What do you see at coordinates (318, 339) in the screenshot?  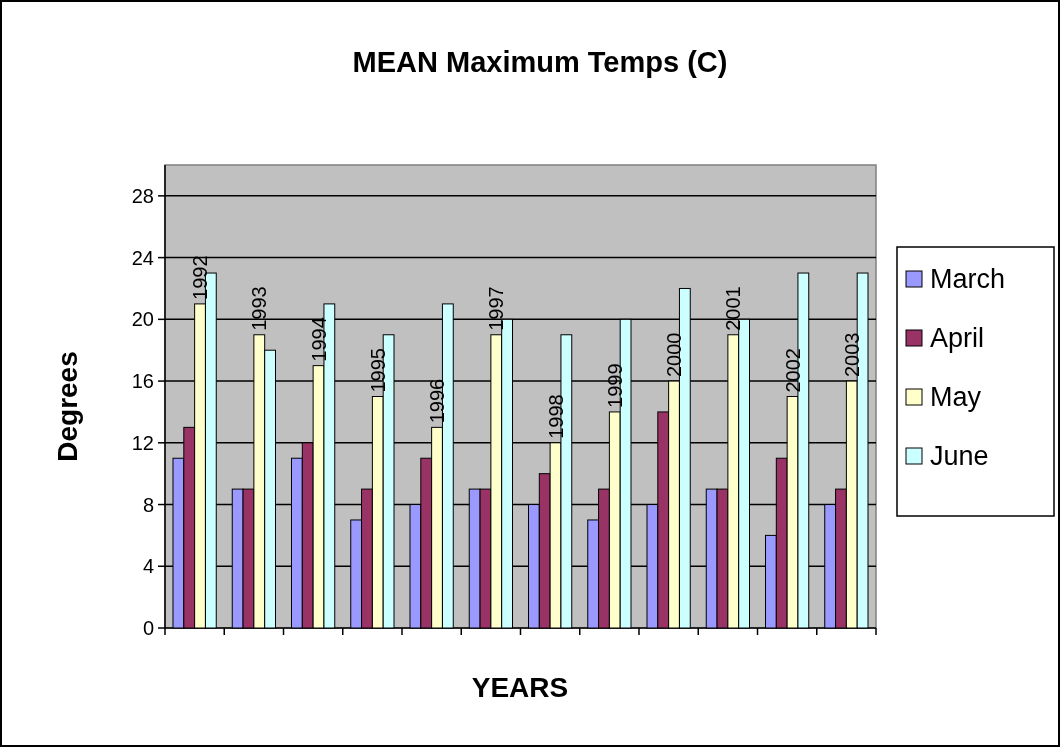 I see `x-tick-label: 1994` at bounding box center [318, 339].